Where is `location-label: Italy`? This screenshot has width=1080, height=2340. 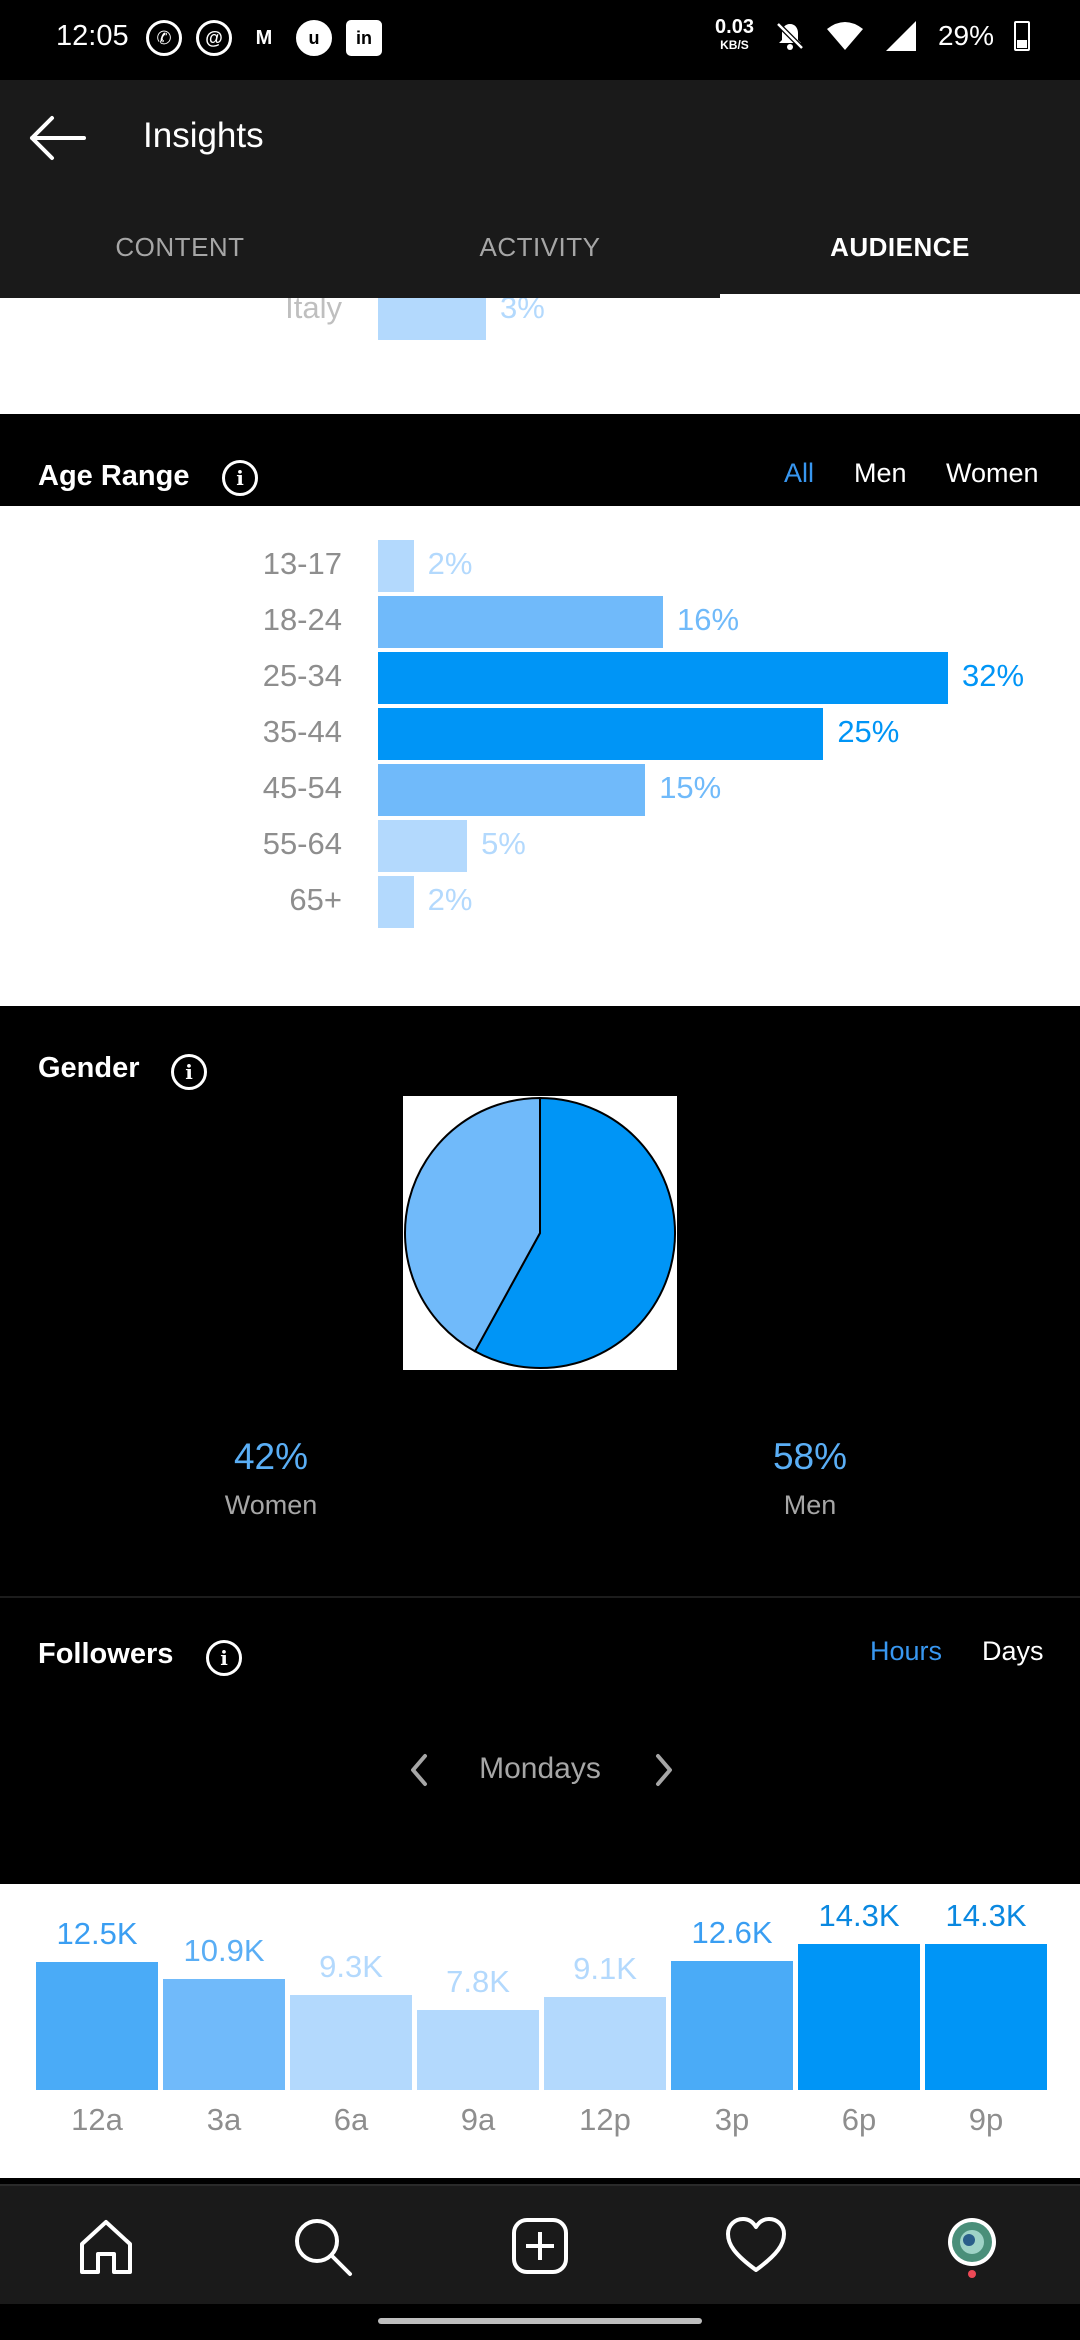
location-label: Italy is located at coordinates (313, 311).